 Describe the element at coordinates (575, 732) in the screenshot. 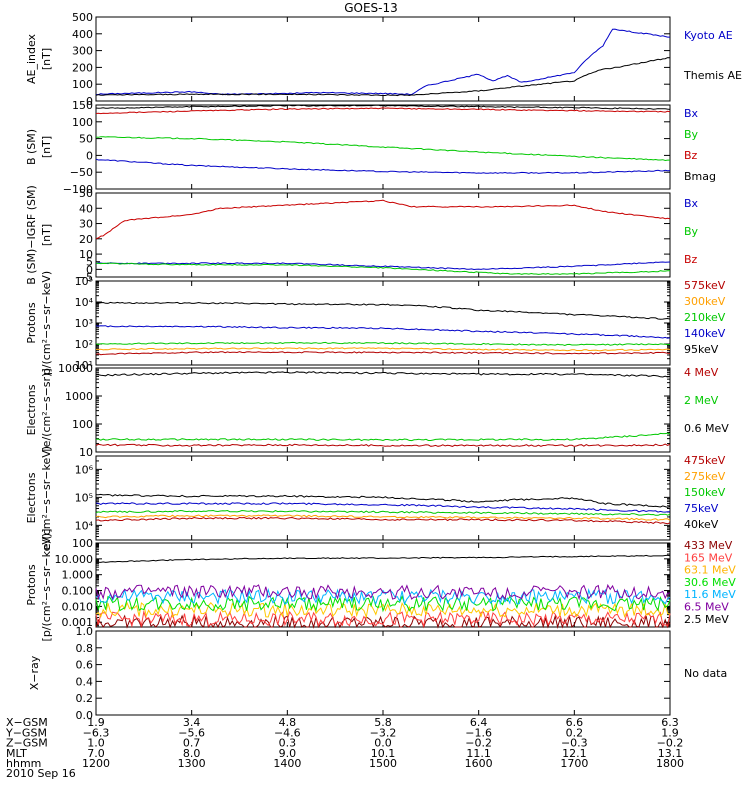

I see `ephemeris-value: 0.2` at that location.